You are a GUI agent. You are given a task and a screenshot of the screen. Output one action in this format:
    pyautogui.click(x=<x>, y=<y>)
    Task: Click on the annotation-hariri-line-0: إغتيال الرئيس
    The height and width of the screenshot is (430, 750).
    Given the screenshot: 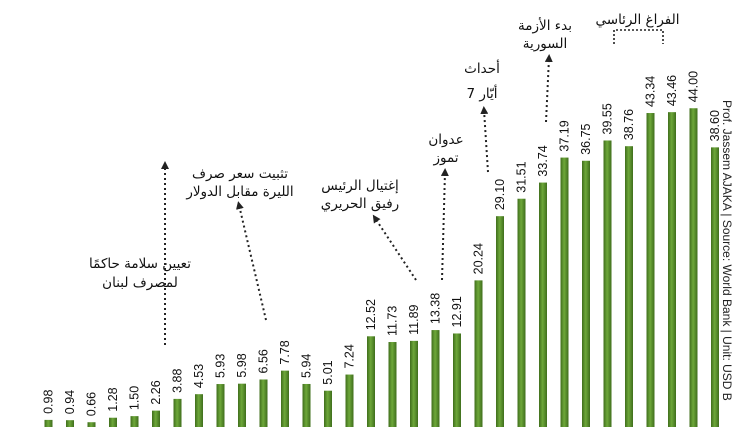 What is the action you would take?
    pyautogui.click(x=360, y=186)
    